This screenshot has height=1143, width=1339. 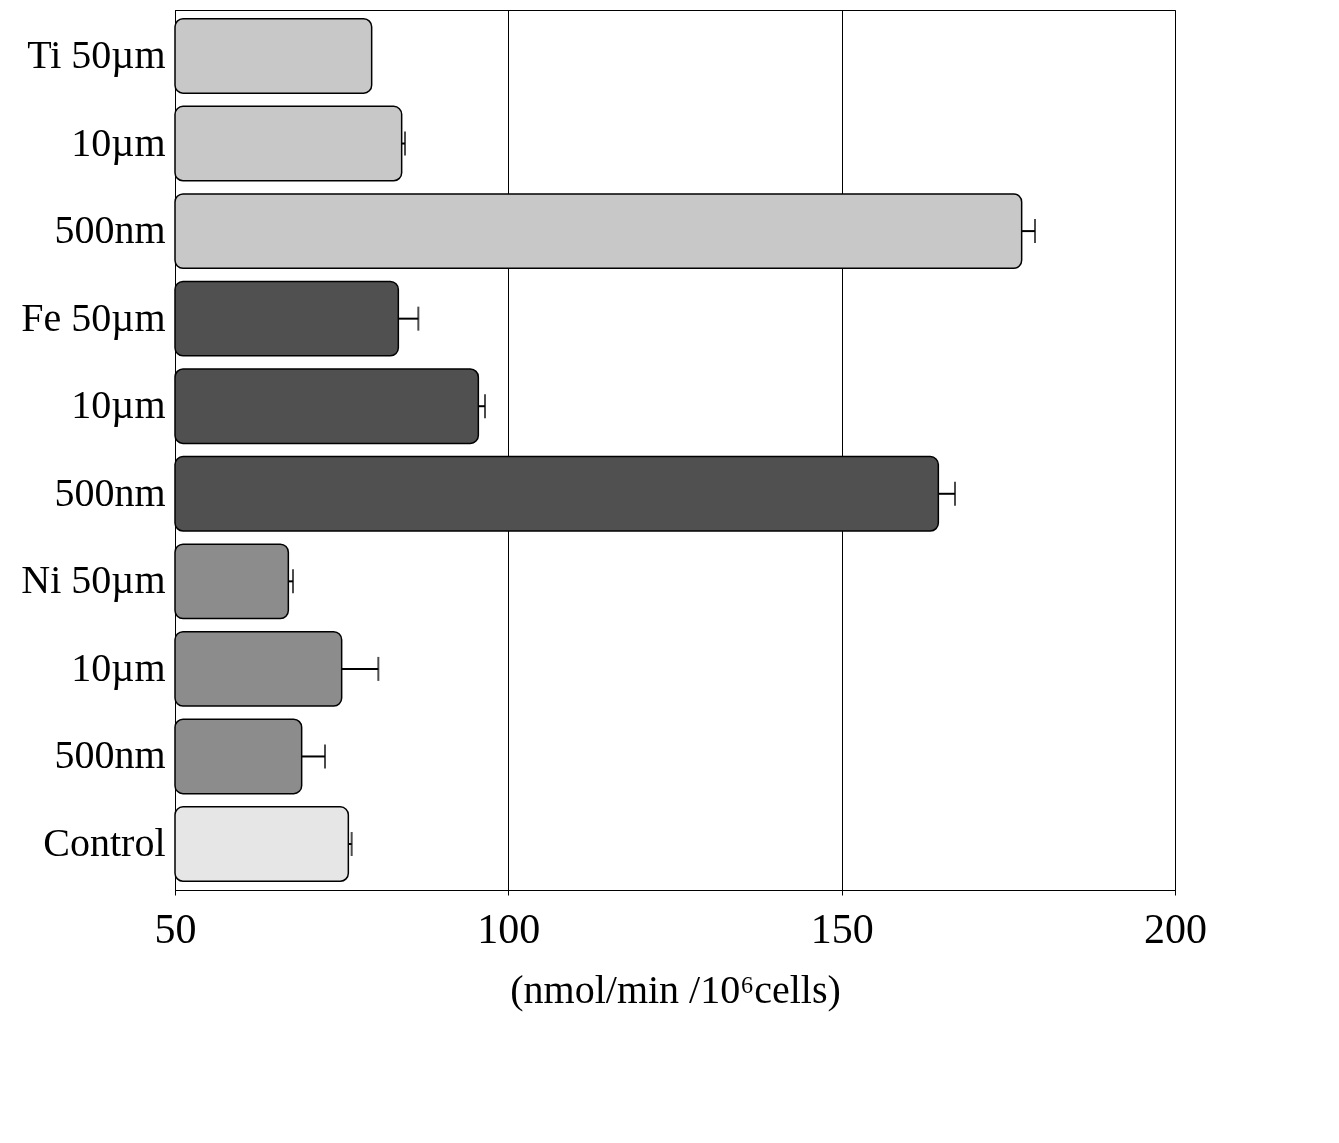 I want to click on y-tick-label: Ti 50µm, so click(x=96, y=54).